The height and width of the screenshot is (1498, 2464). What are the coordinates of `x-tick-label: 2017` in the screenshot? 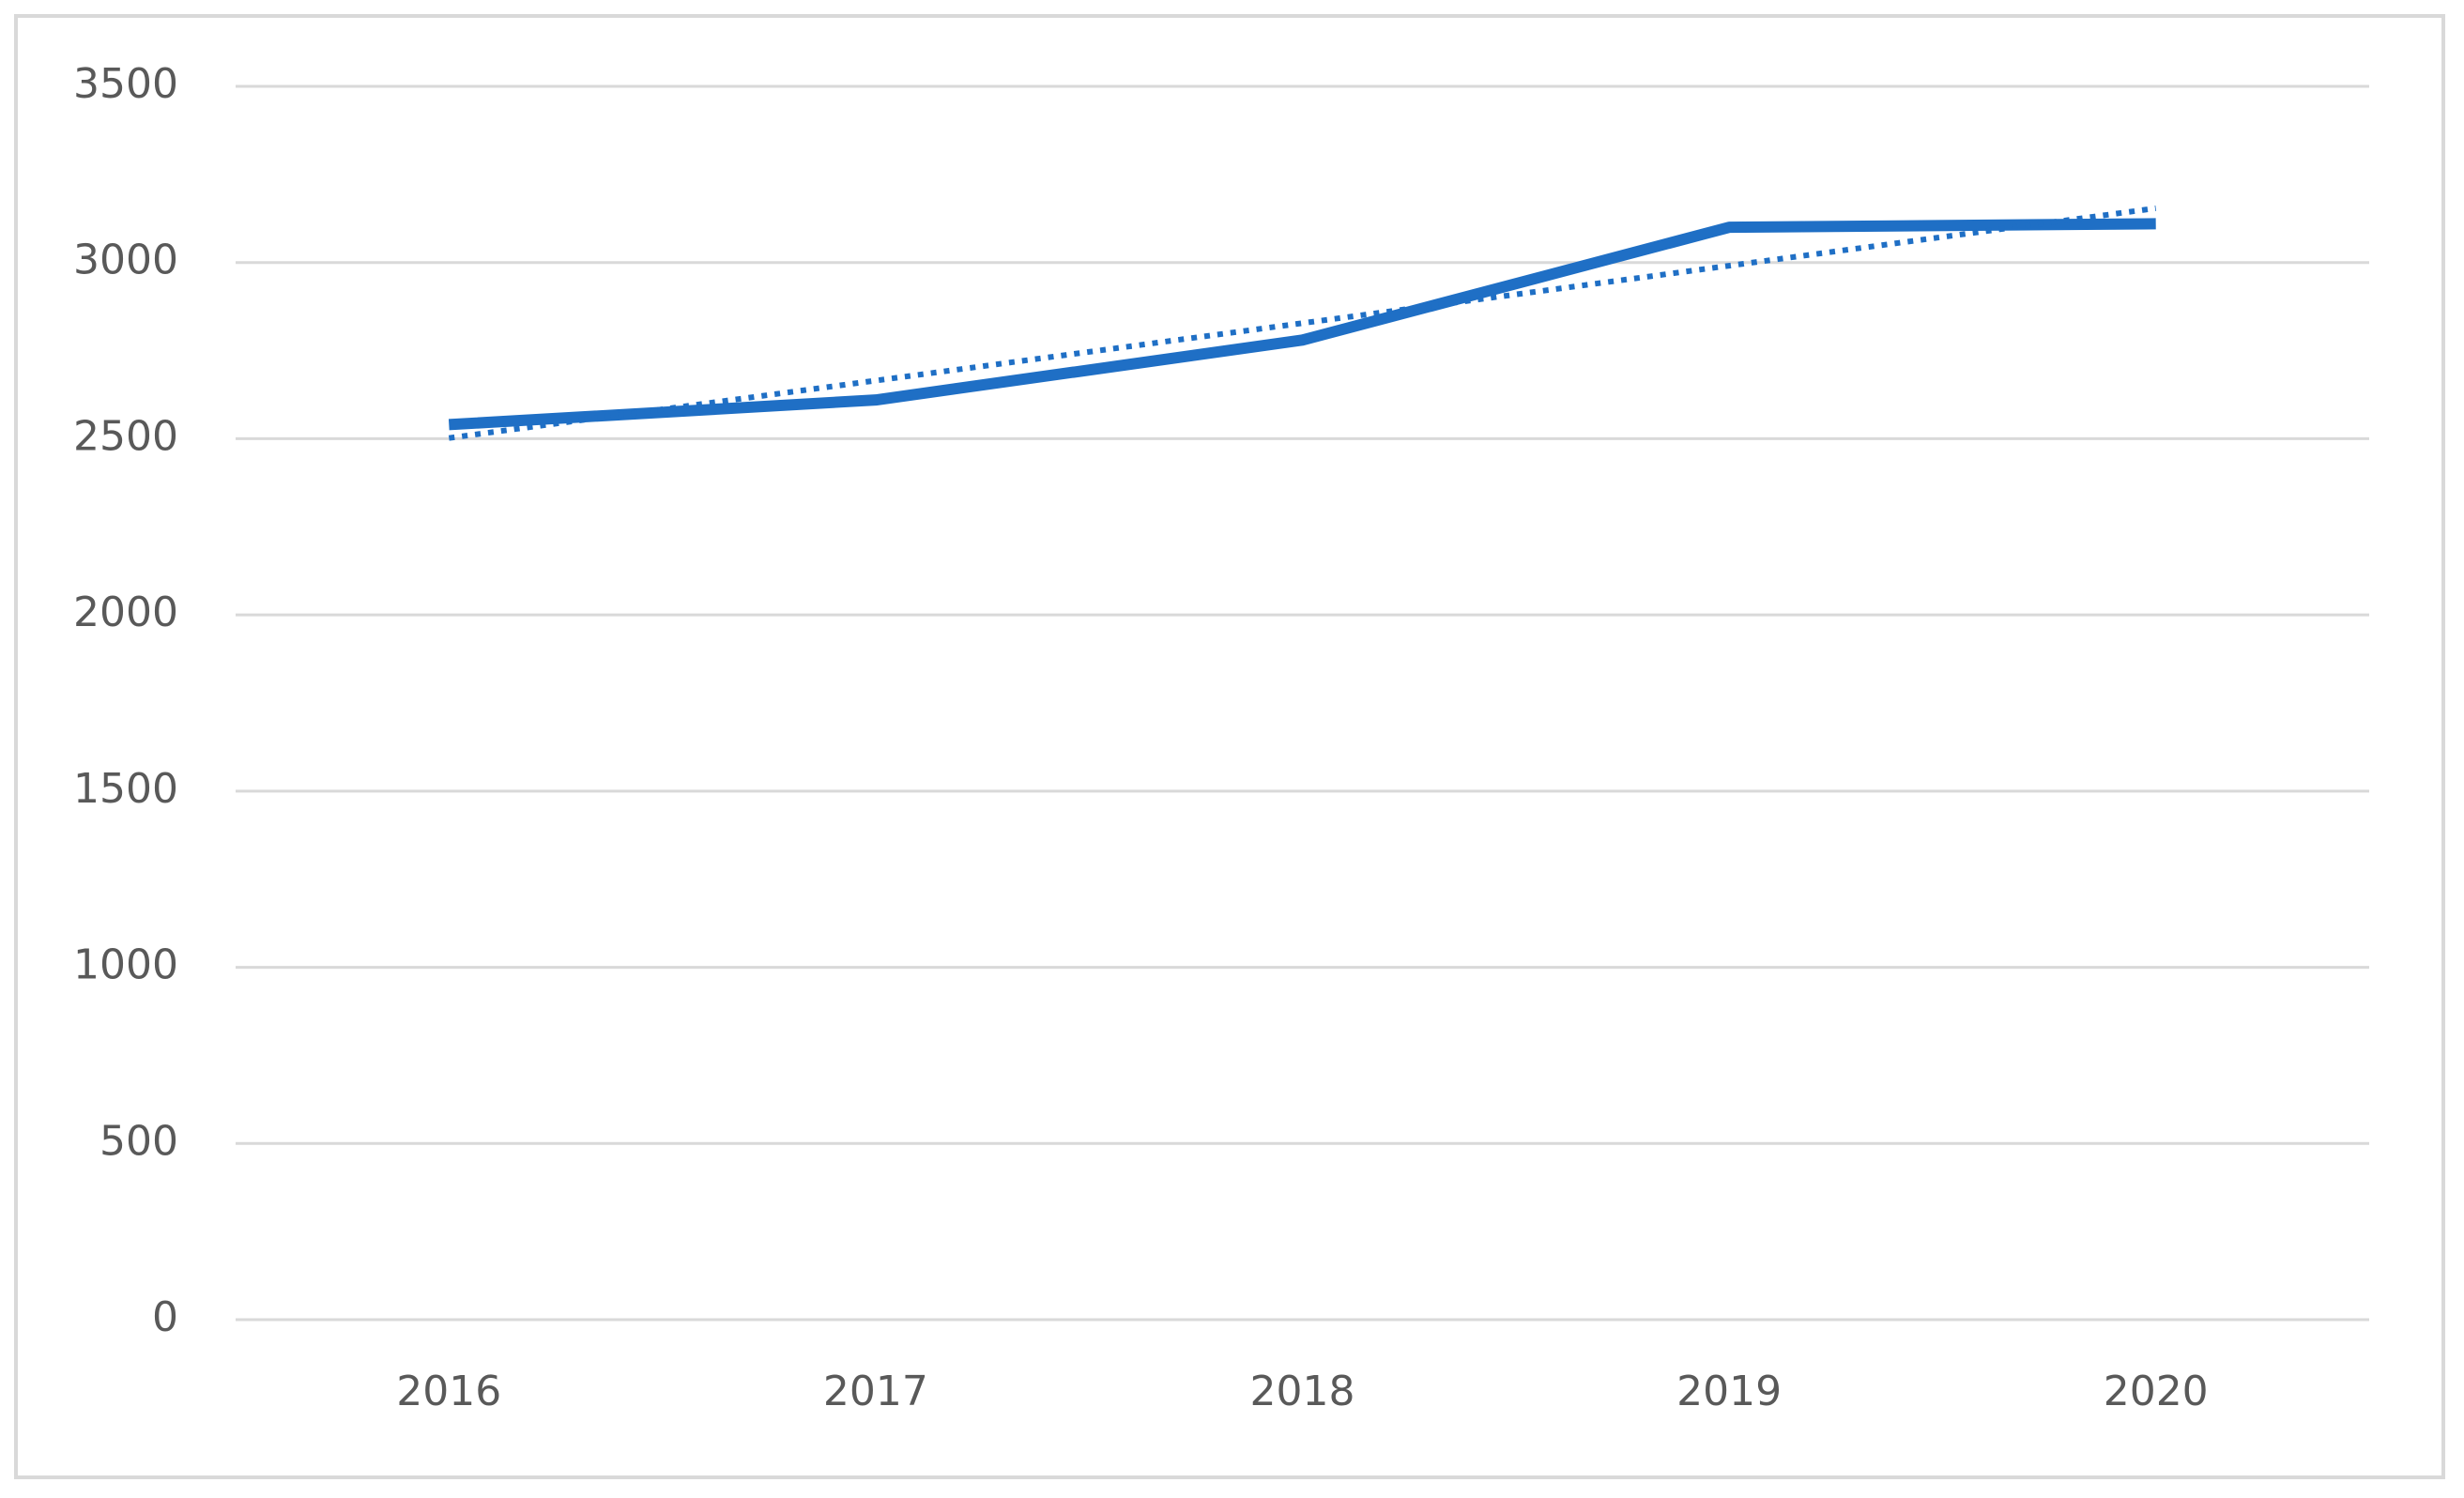 It's located at (876, 1391).